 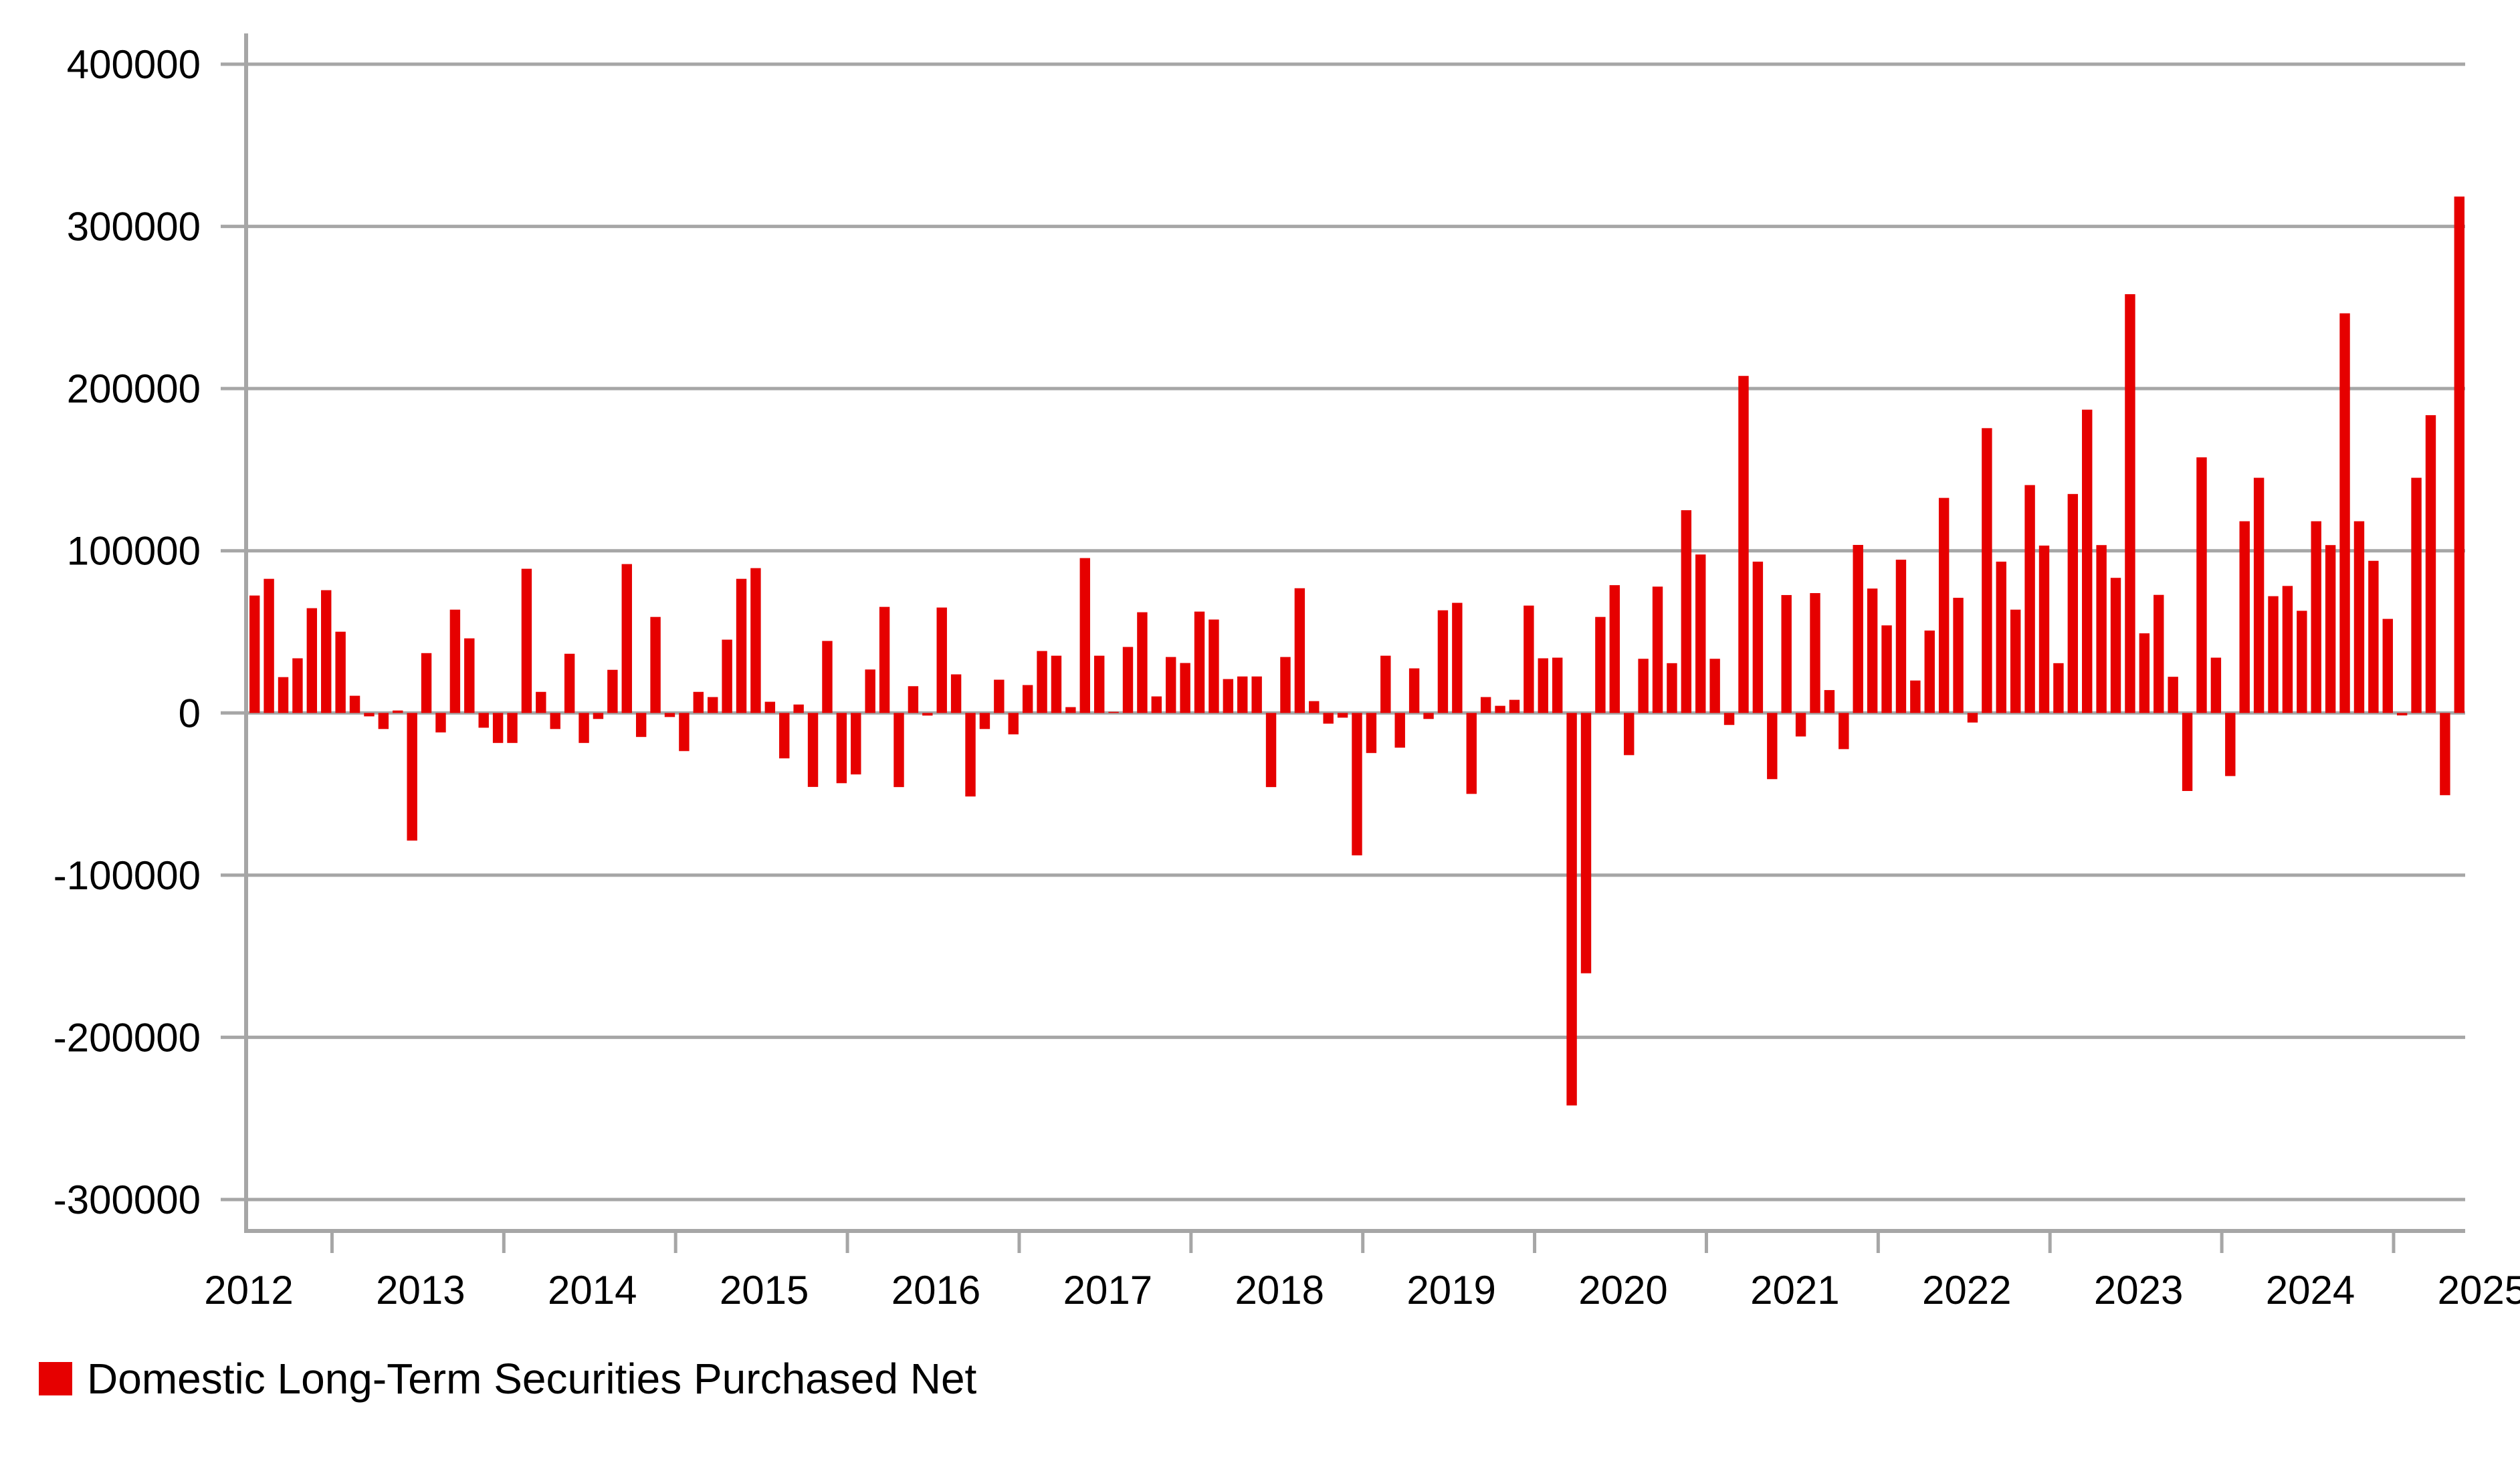 What do you see at coordinates (127, 875) in the screenshot?
I see `y-tick-label: -100000` at bounding box center [127, 875].